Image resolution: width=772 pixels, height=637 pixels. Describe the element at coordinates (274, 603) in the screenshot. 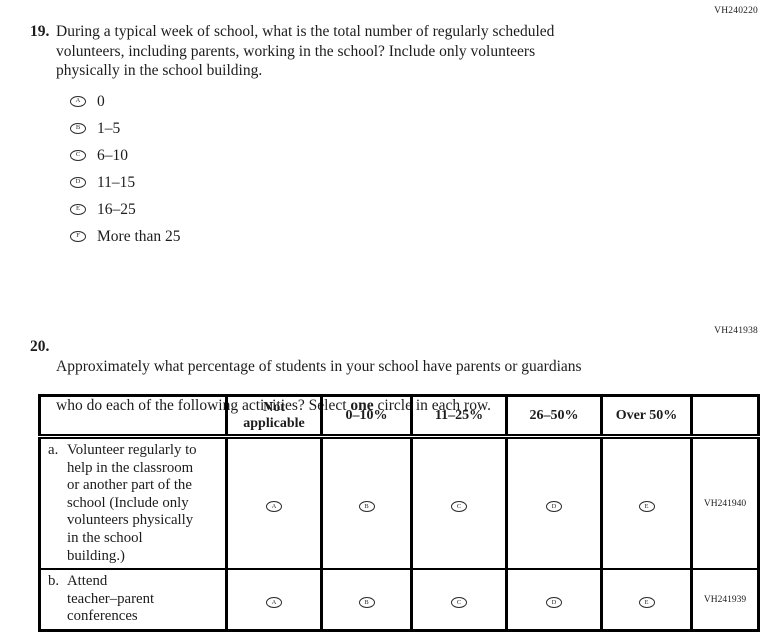

I see `row-b-oval-a-icon: A` at that location.